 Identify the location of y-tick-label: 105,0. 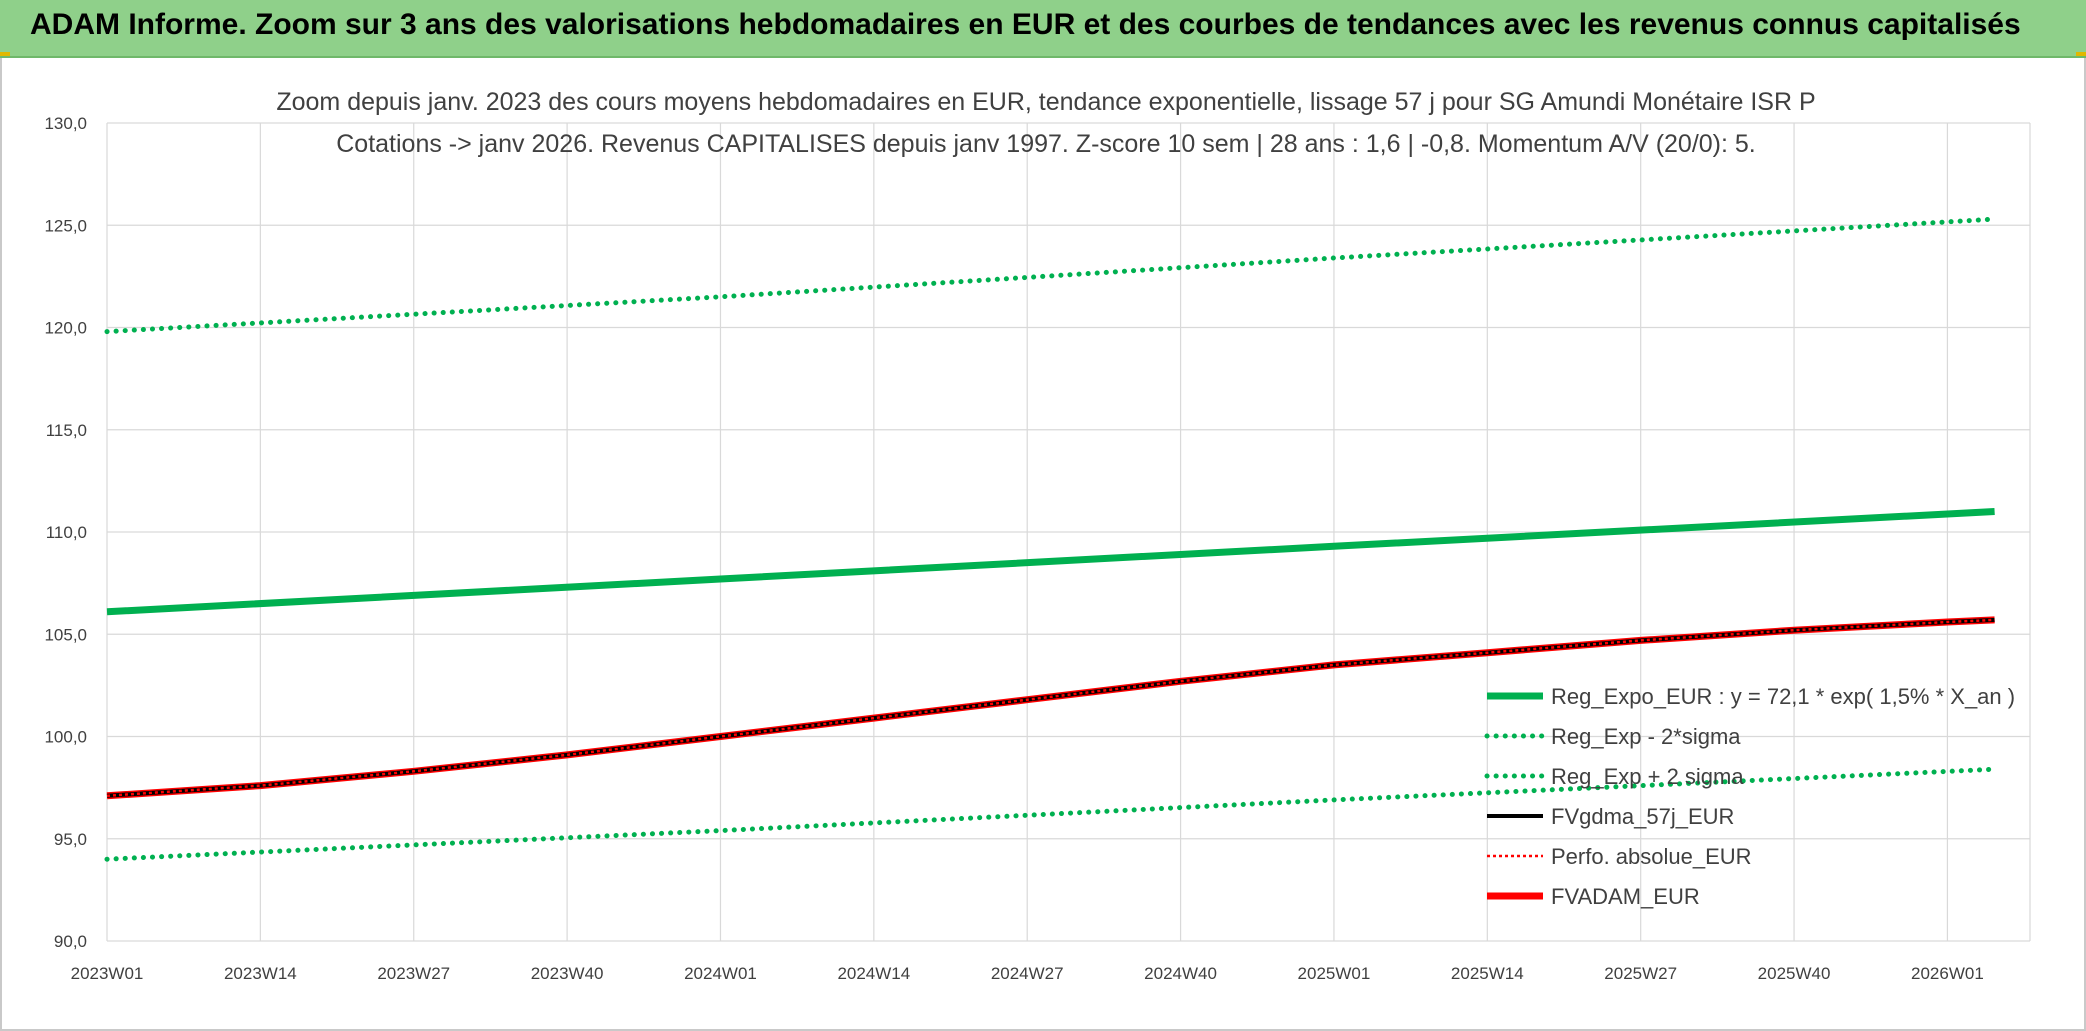
(65, 634).